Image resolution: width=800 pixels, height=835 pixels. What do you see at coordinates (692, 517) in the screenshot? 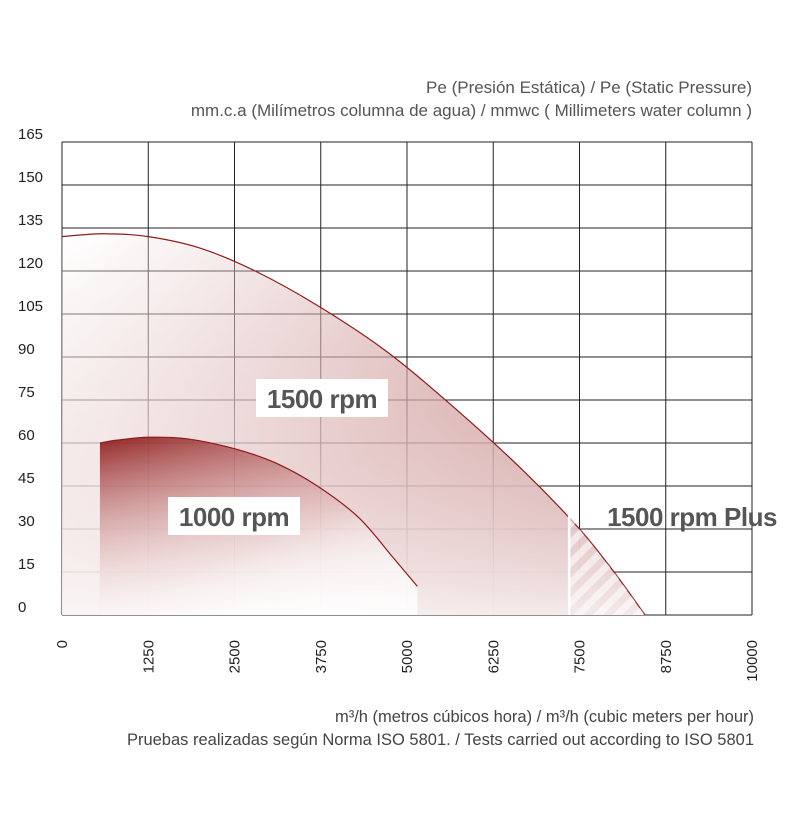
I see `label-1500-rpm-plus: 1500 rpm Plus` at bounding box center [692, 517].